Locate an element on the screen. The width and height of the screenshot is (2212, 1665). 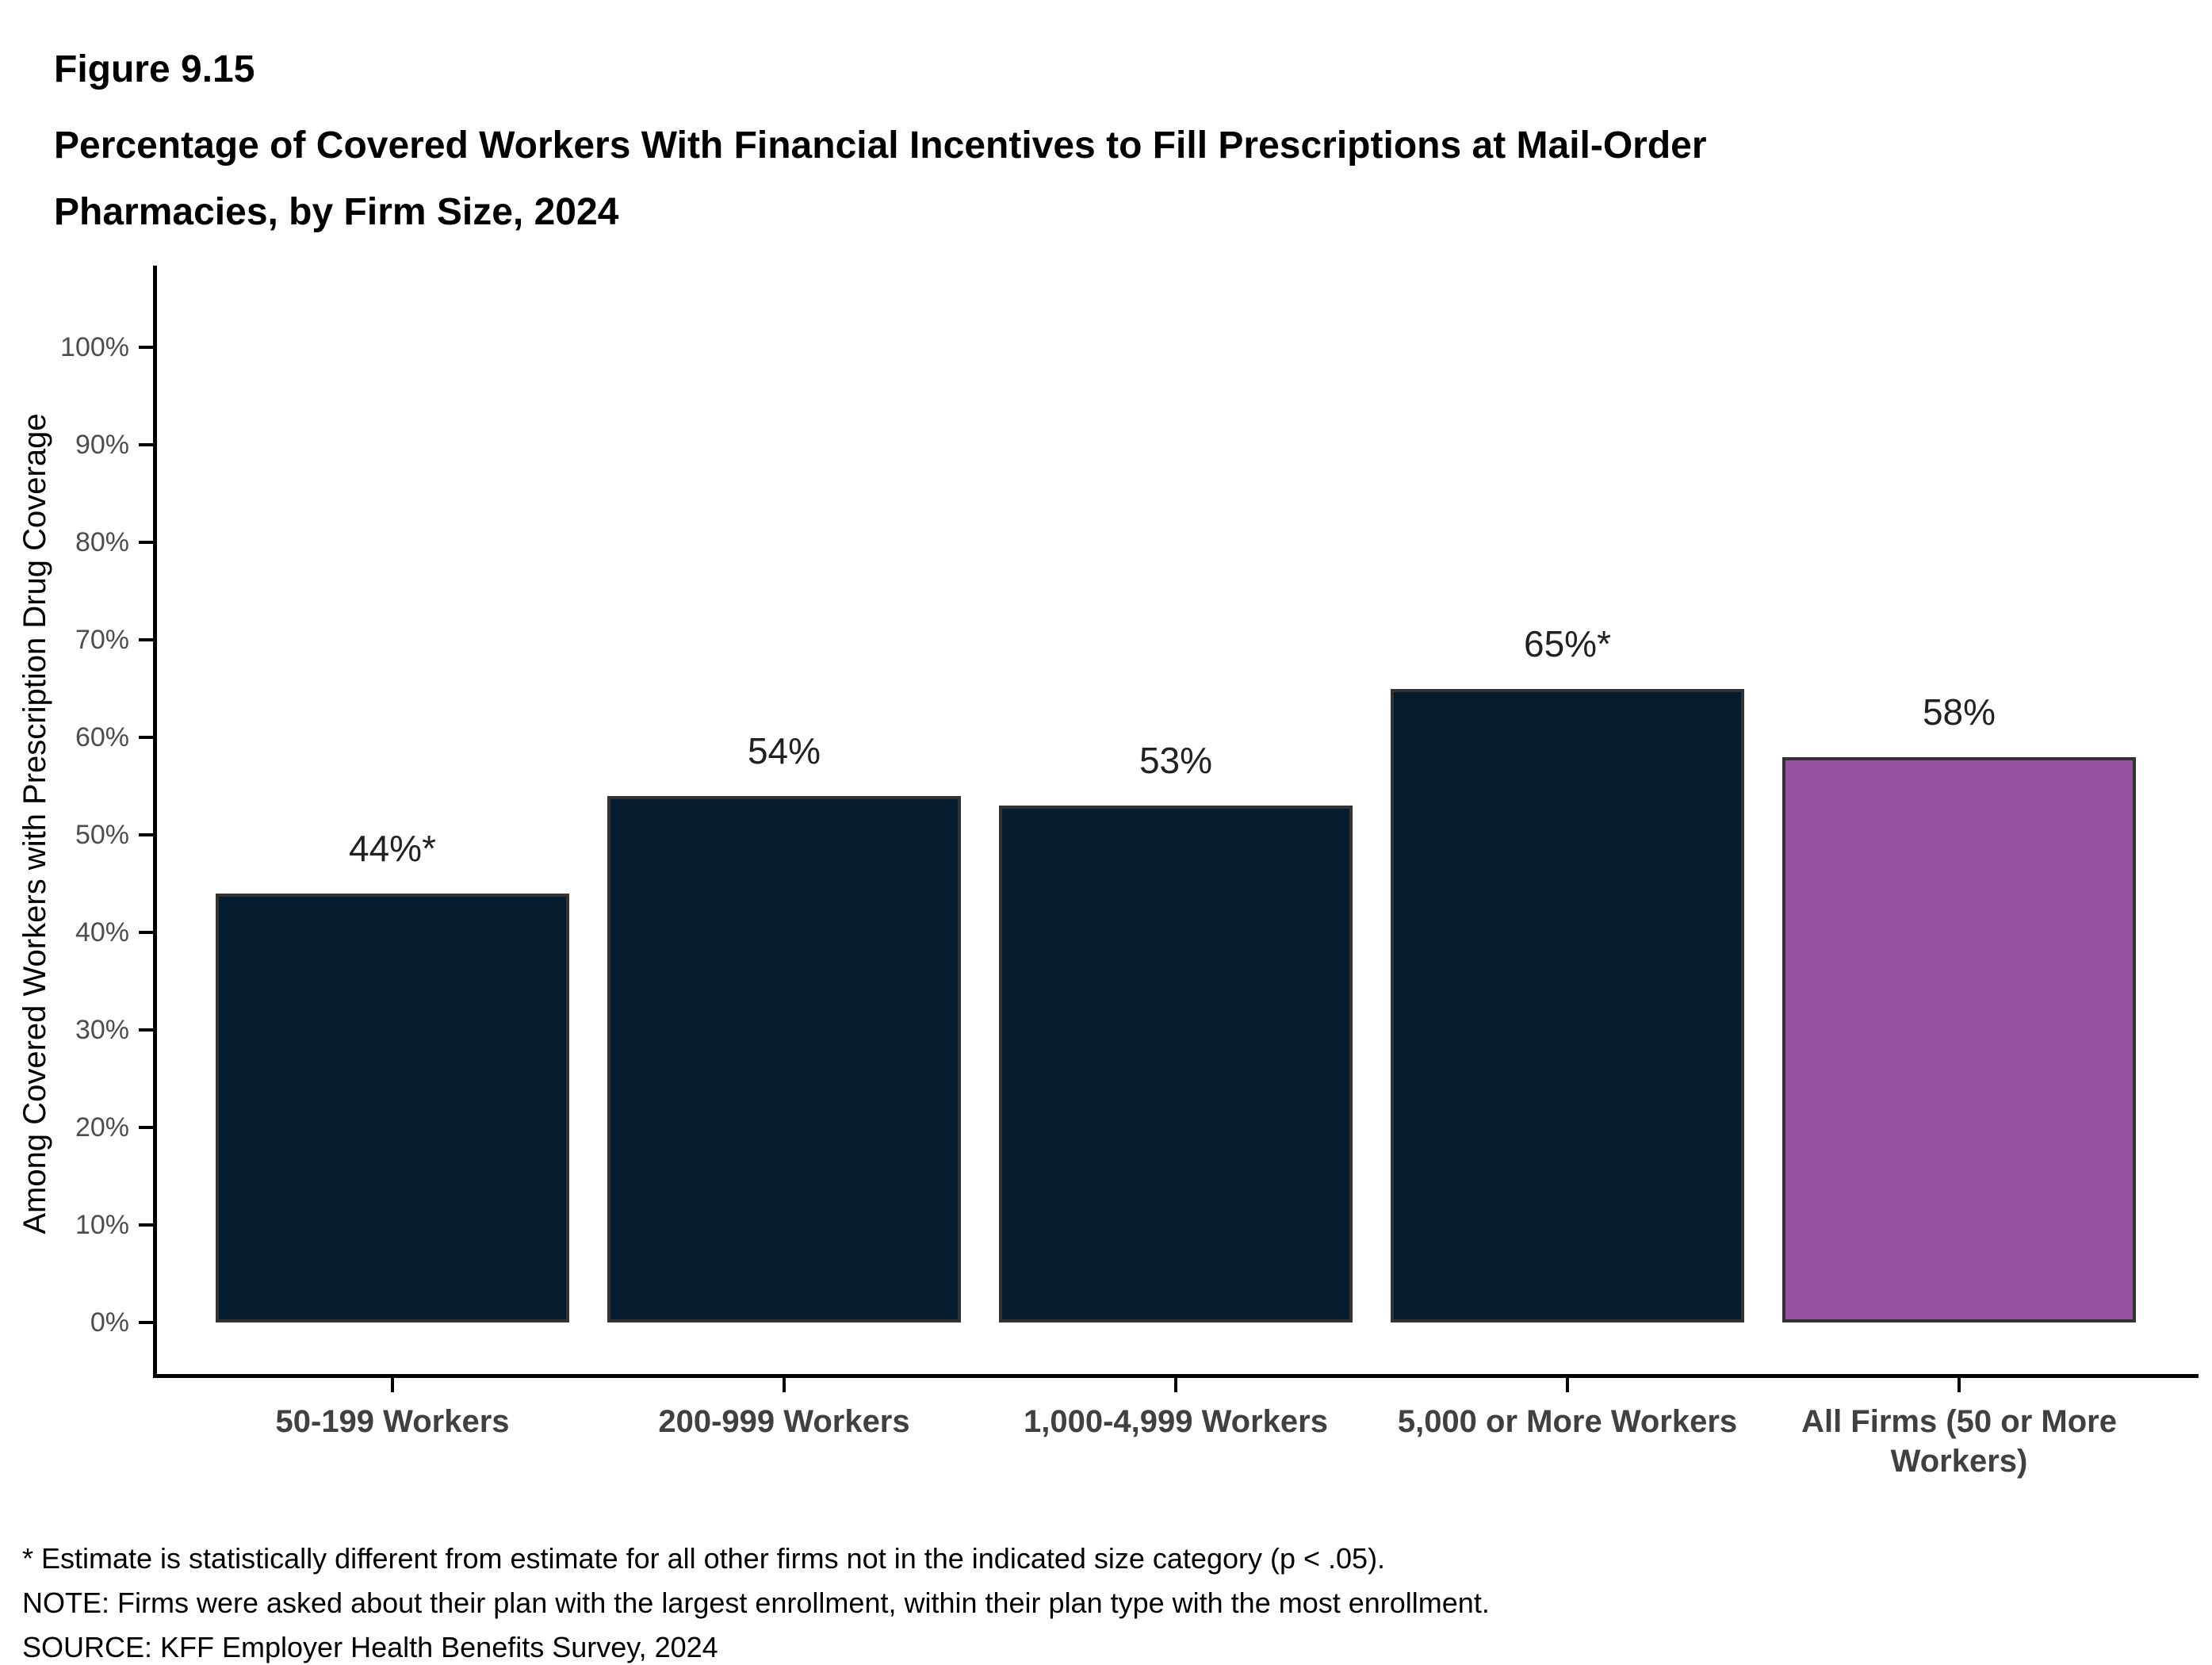
y-tick-label: 80% is located at coordinates (102, 542).